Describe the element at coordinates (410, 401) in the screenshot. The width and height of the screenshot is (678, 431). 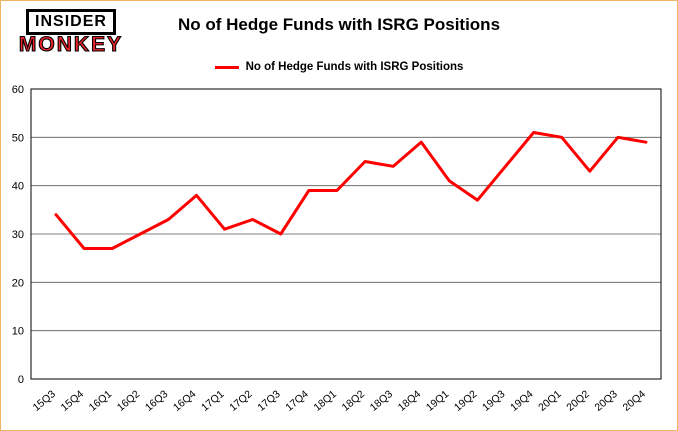
I see `x-tick-label: 18Q4` at that location.